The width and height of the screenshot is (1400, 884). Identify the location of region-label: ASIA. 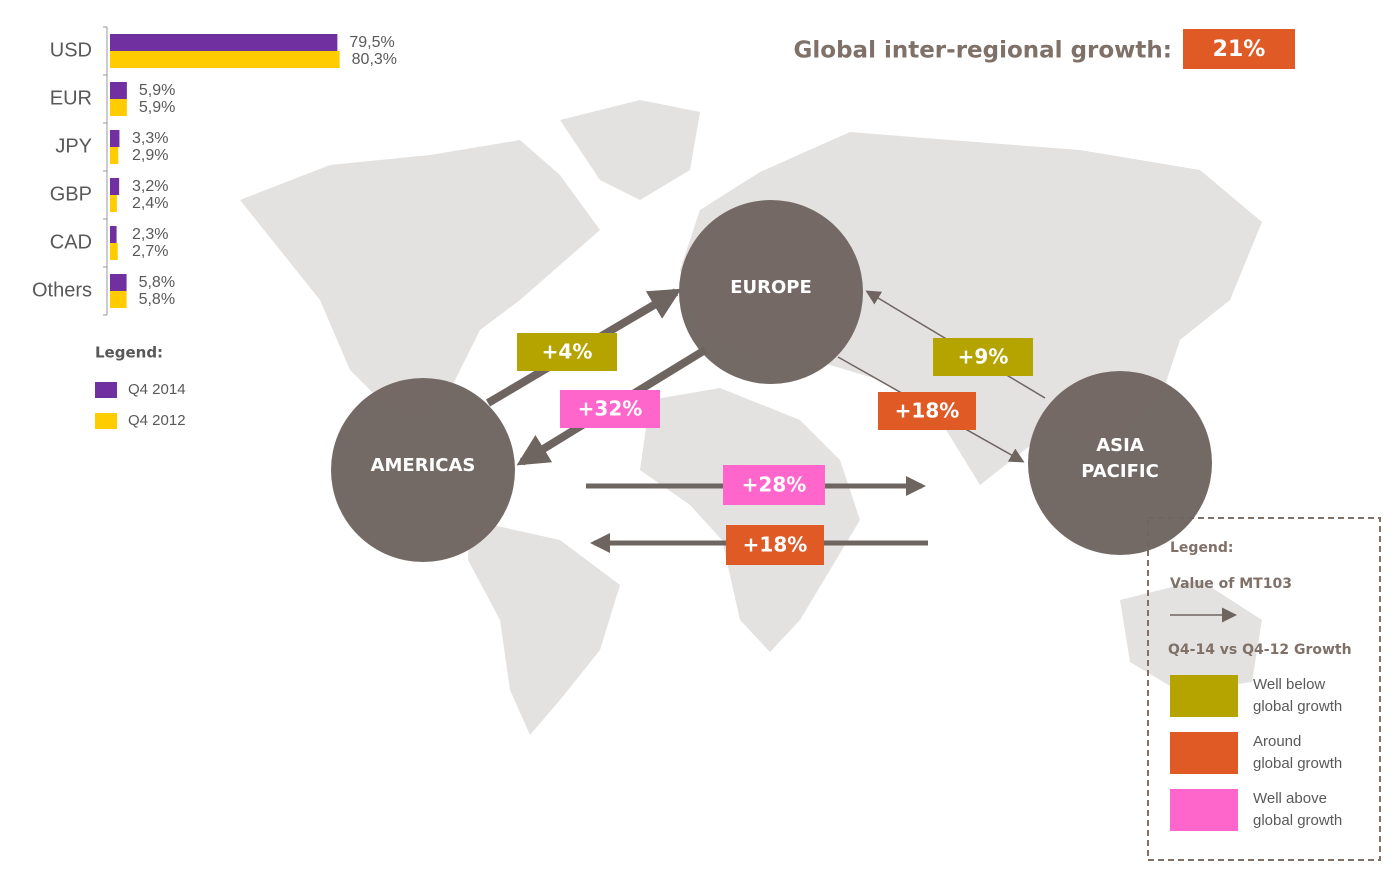
(1120, 445).